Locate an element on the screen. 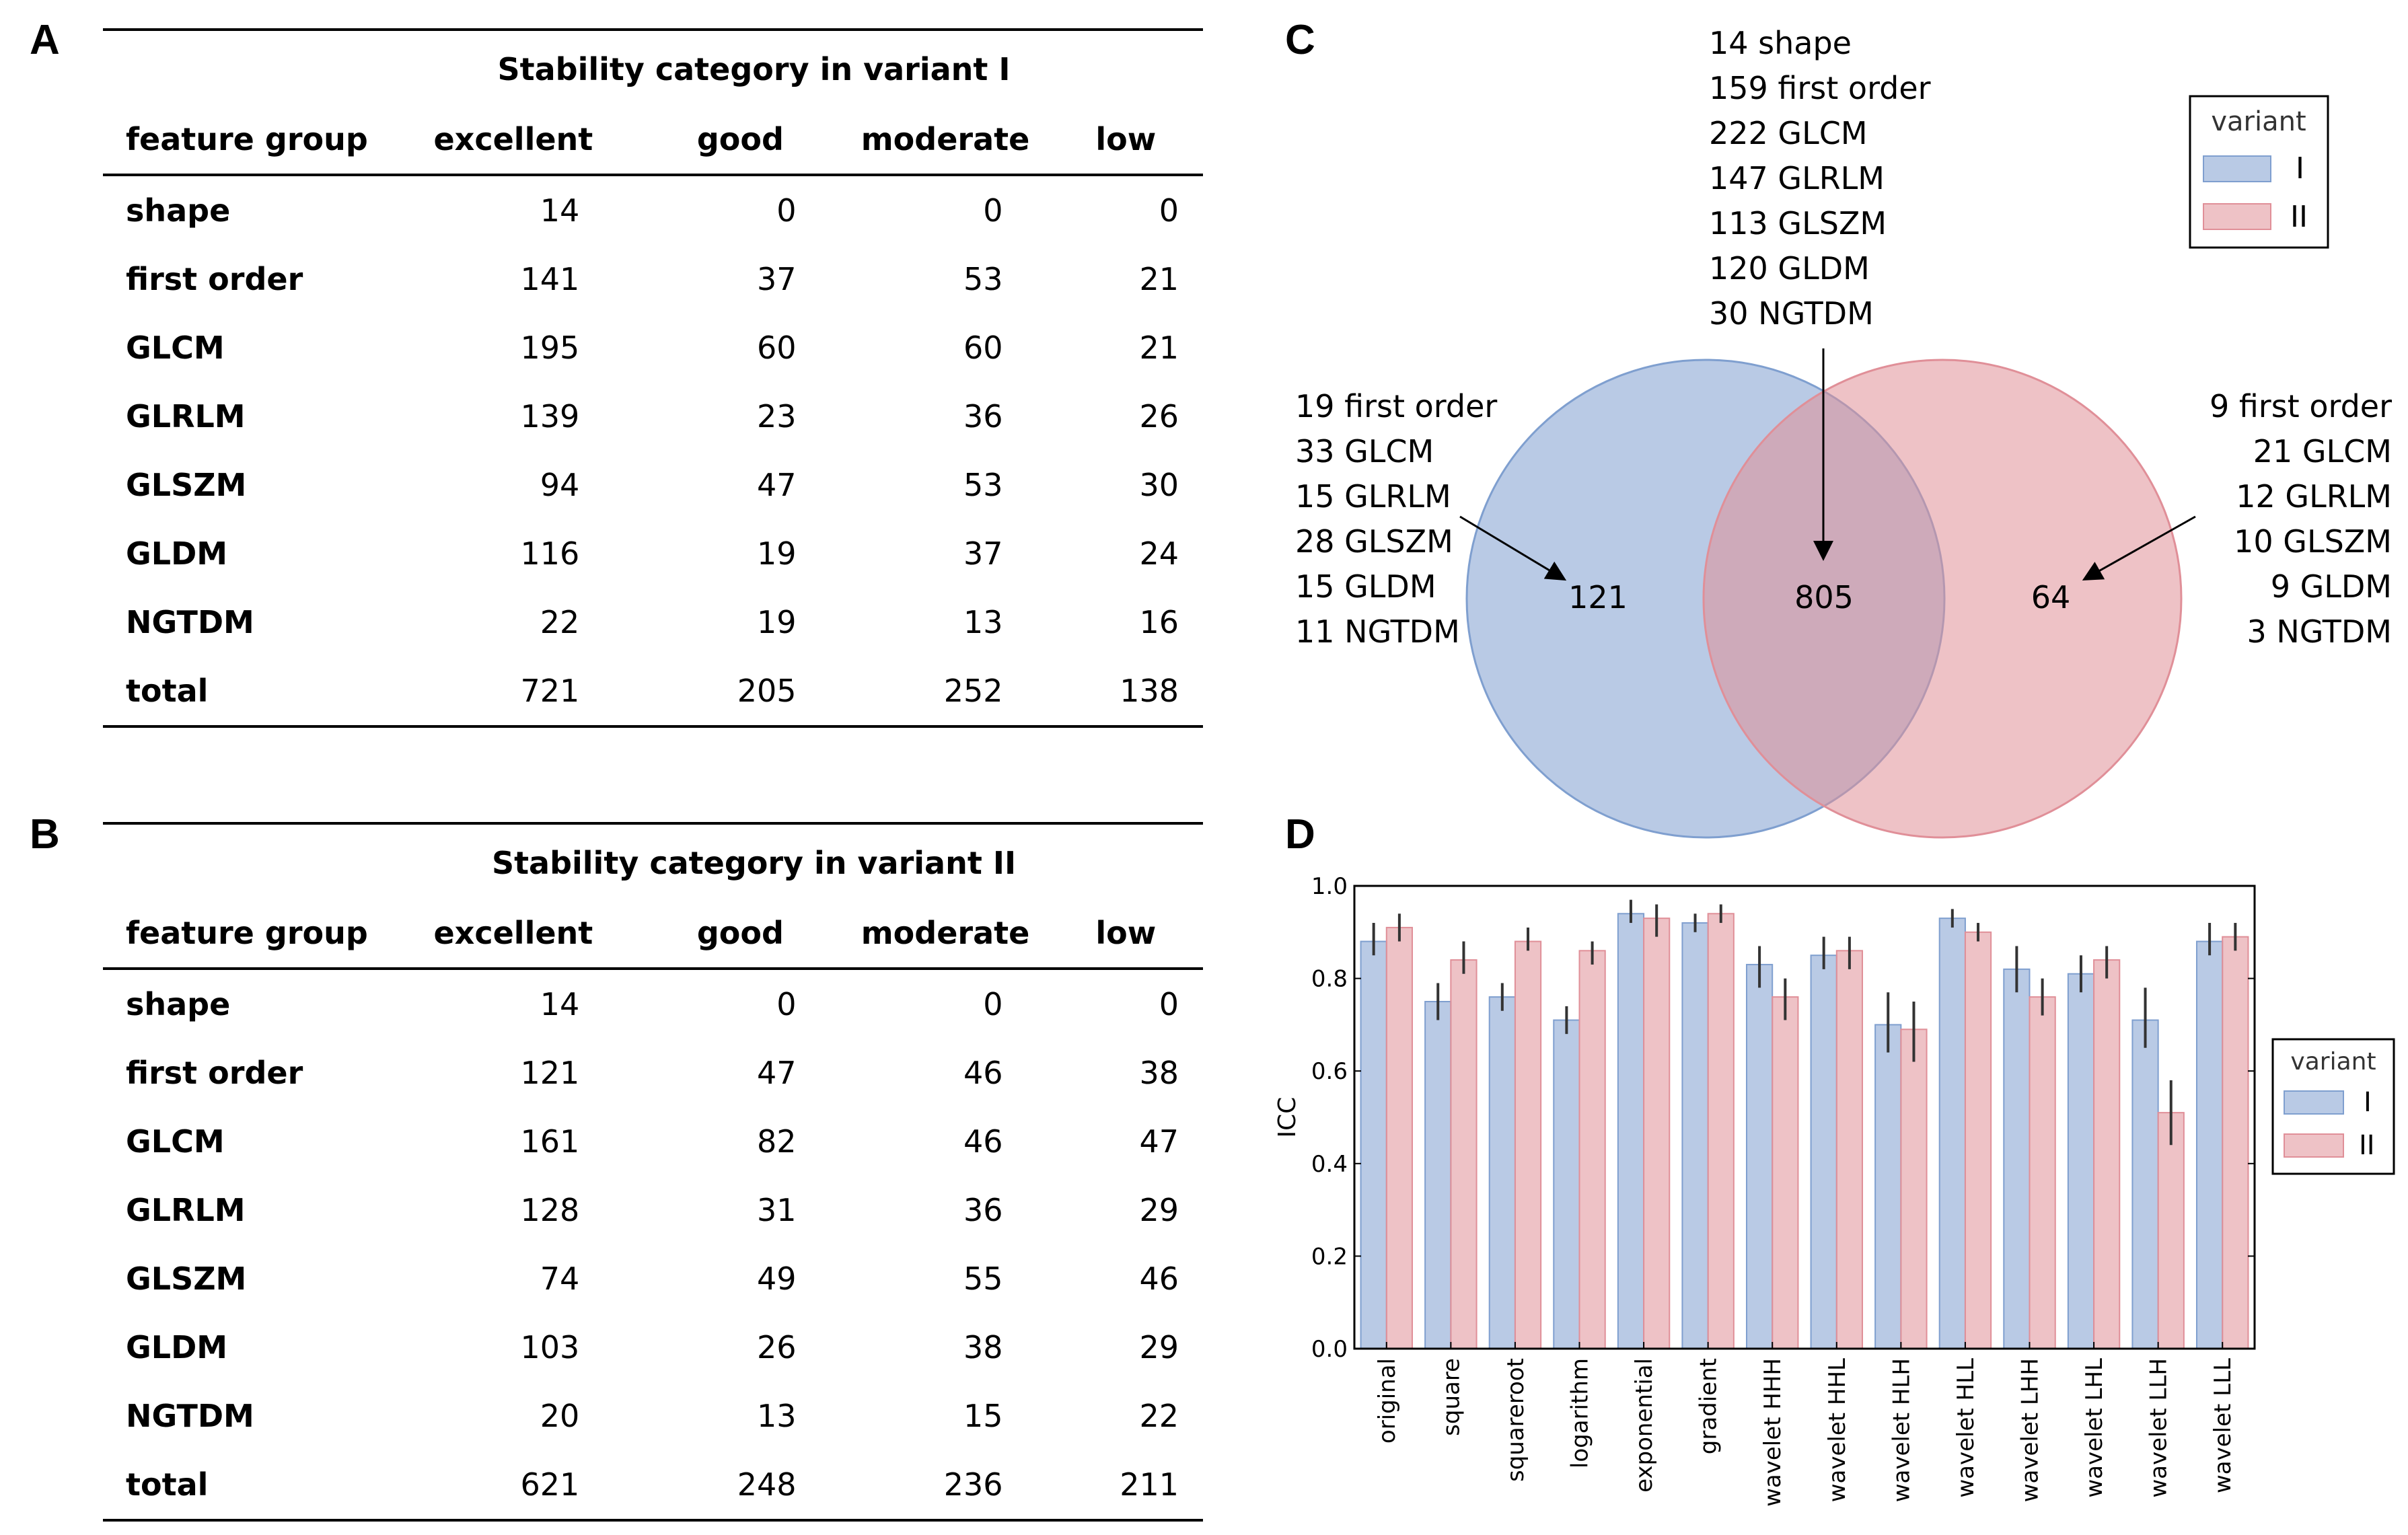  legend-swatch-ii is located at coordinates (2237, 216).